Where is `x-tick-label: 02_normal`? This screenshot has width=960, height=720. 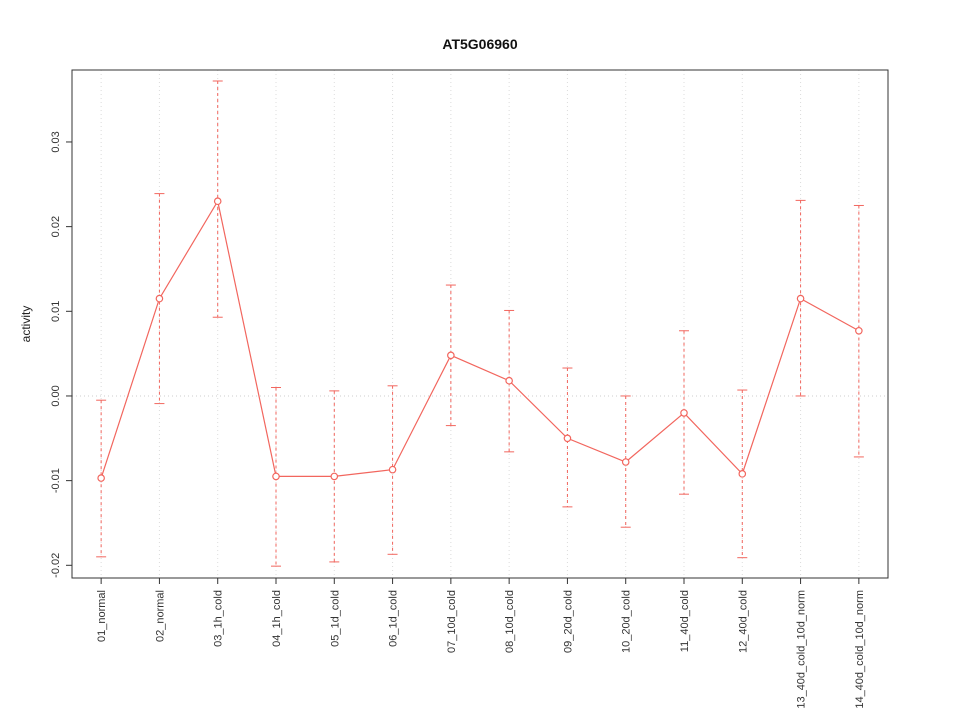 x-tick-label: 02_normal is located at coordinates (160, 616).